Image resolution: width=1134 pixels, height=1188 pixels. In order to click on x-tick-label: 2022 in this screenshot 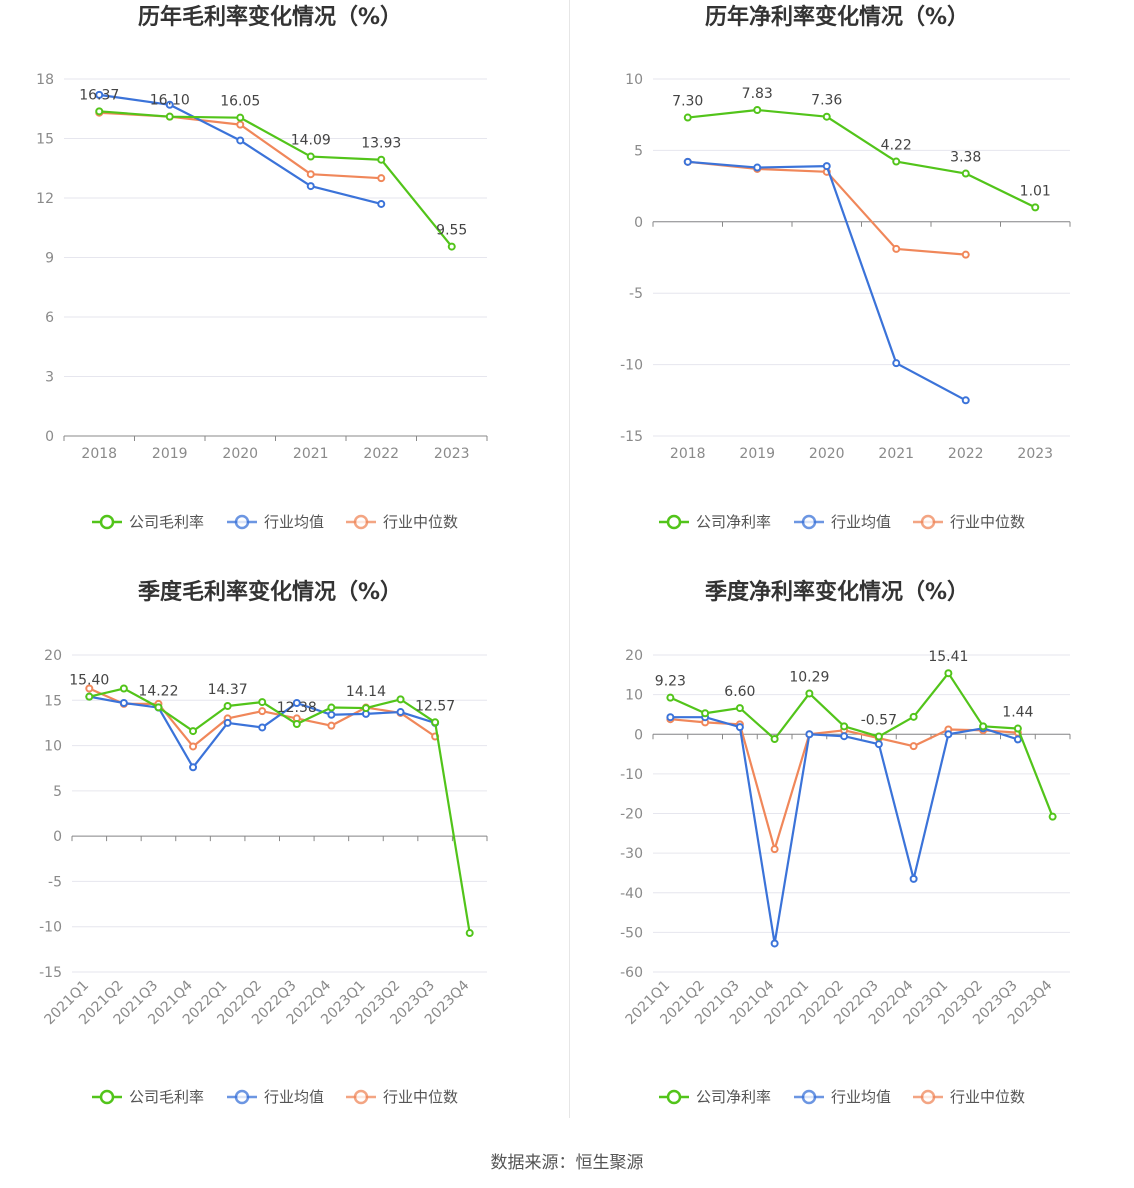, I will do `click(381, 454)`.